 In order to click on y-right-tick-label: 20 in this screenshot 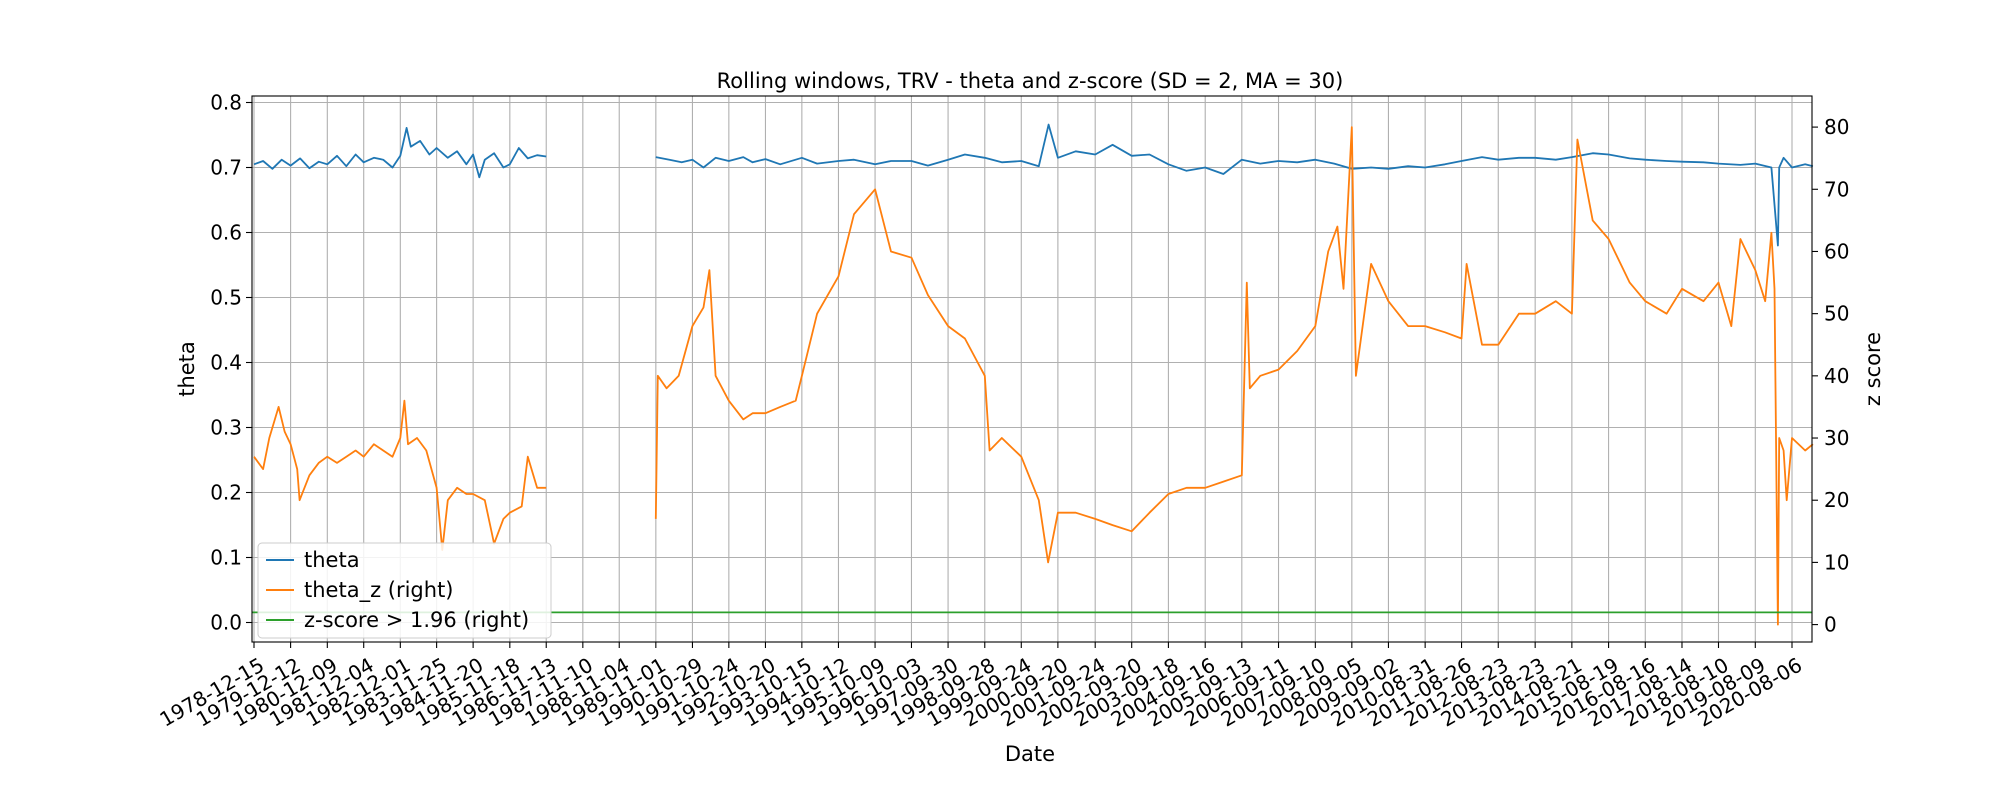, I will do `click(1836, 500)`.